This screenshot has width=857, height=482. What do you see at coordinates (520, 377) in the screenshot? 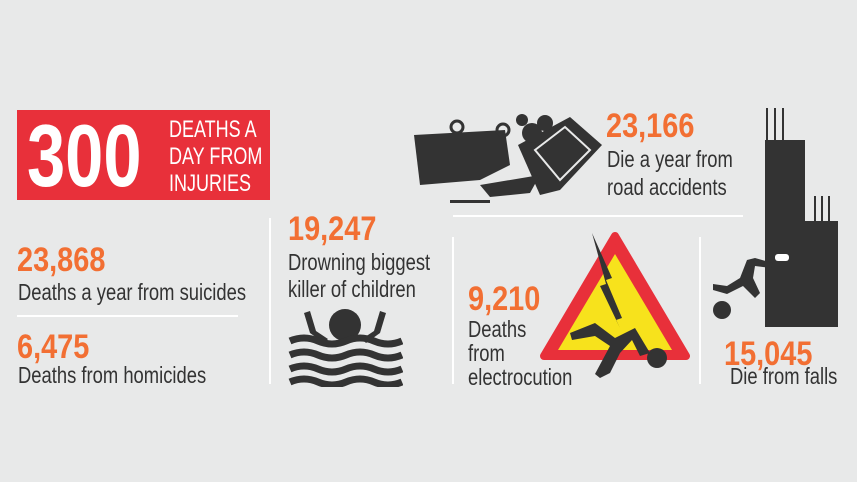
I see `electrocution-label-3: electrocution` at bounding box center [520, 377].